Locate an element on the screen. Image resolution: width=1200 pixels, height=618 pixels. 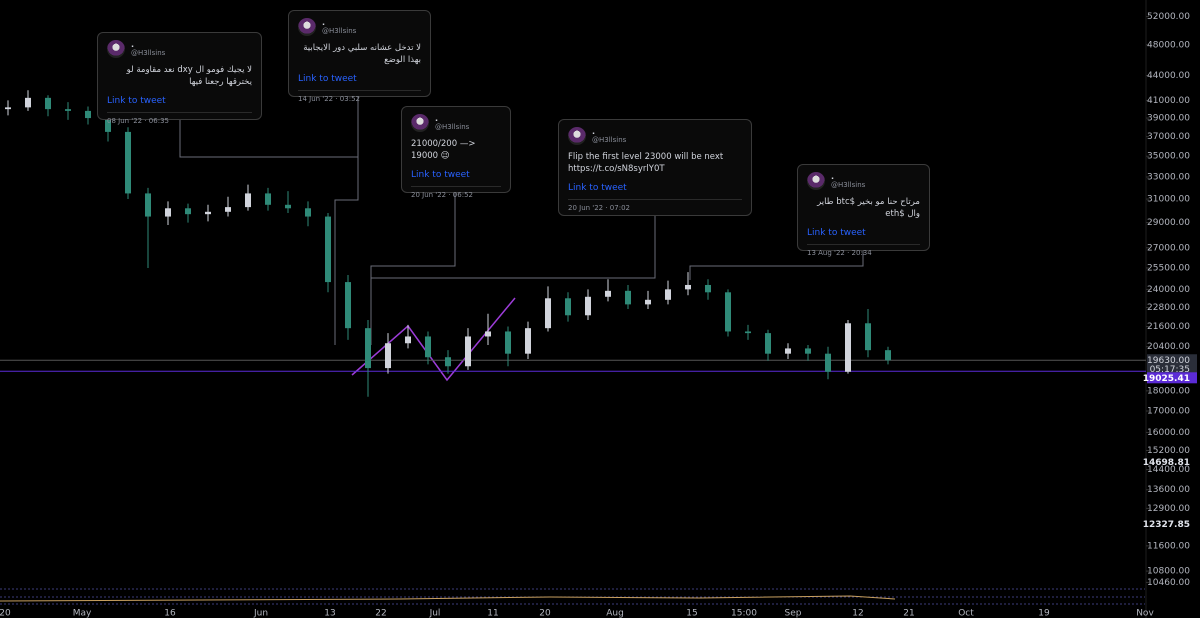
y-tick-label: 17000.00 is located at coordinates (1168, 412).